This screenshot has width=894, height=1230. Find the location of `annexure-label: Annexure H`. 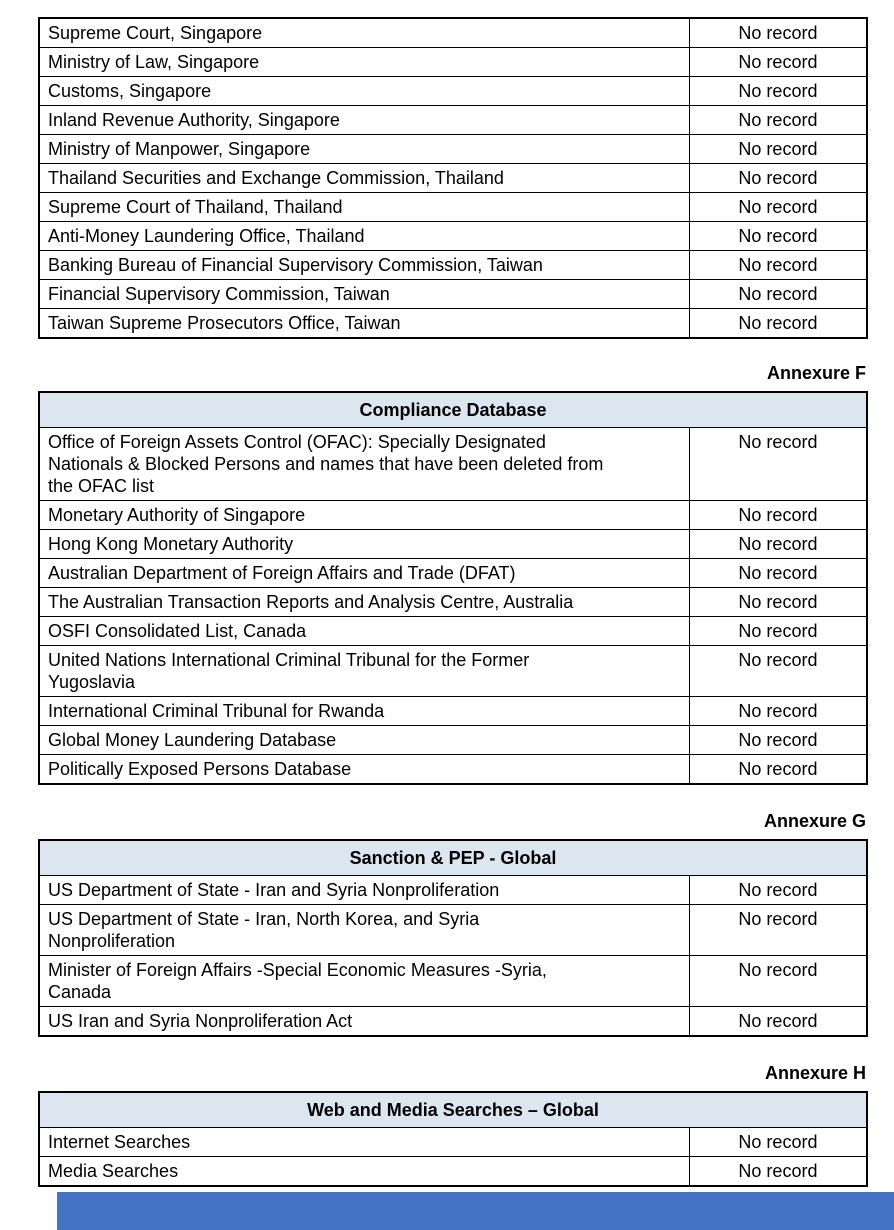

annexure-label: Annexure H is located at coordinates (815, 1073).